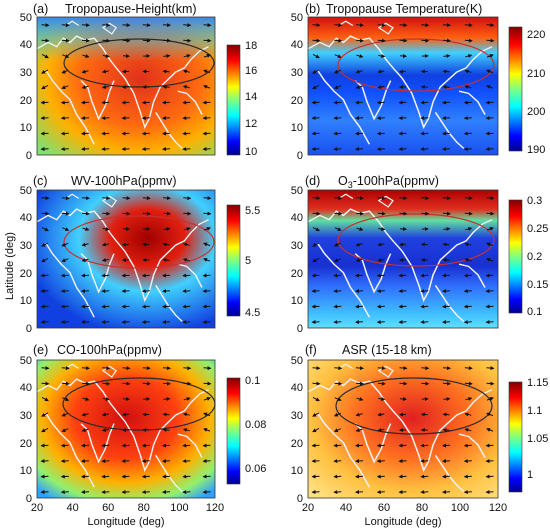 The height and width of the screenshot is (531, 550). What do you see at coordinates (251, 124) in the screenshot?
I see `svg-text: 12` at bounding box center [251, 124].